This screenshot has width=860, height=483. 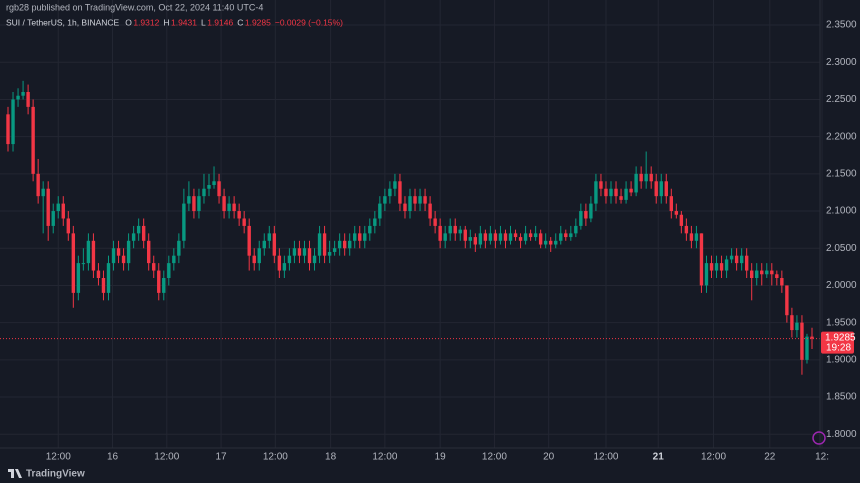 I want to click on x-tick-label: 18, so click(x=331, y=457).